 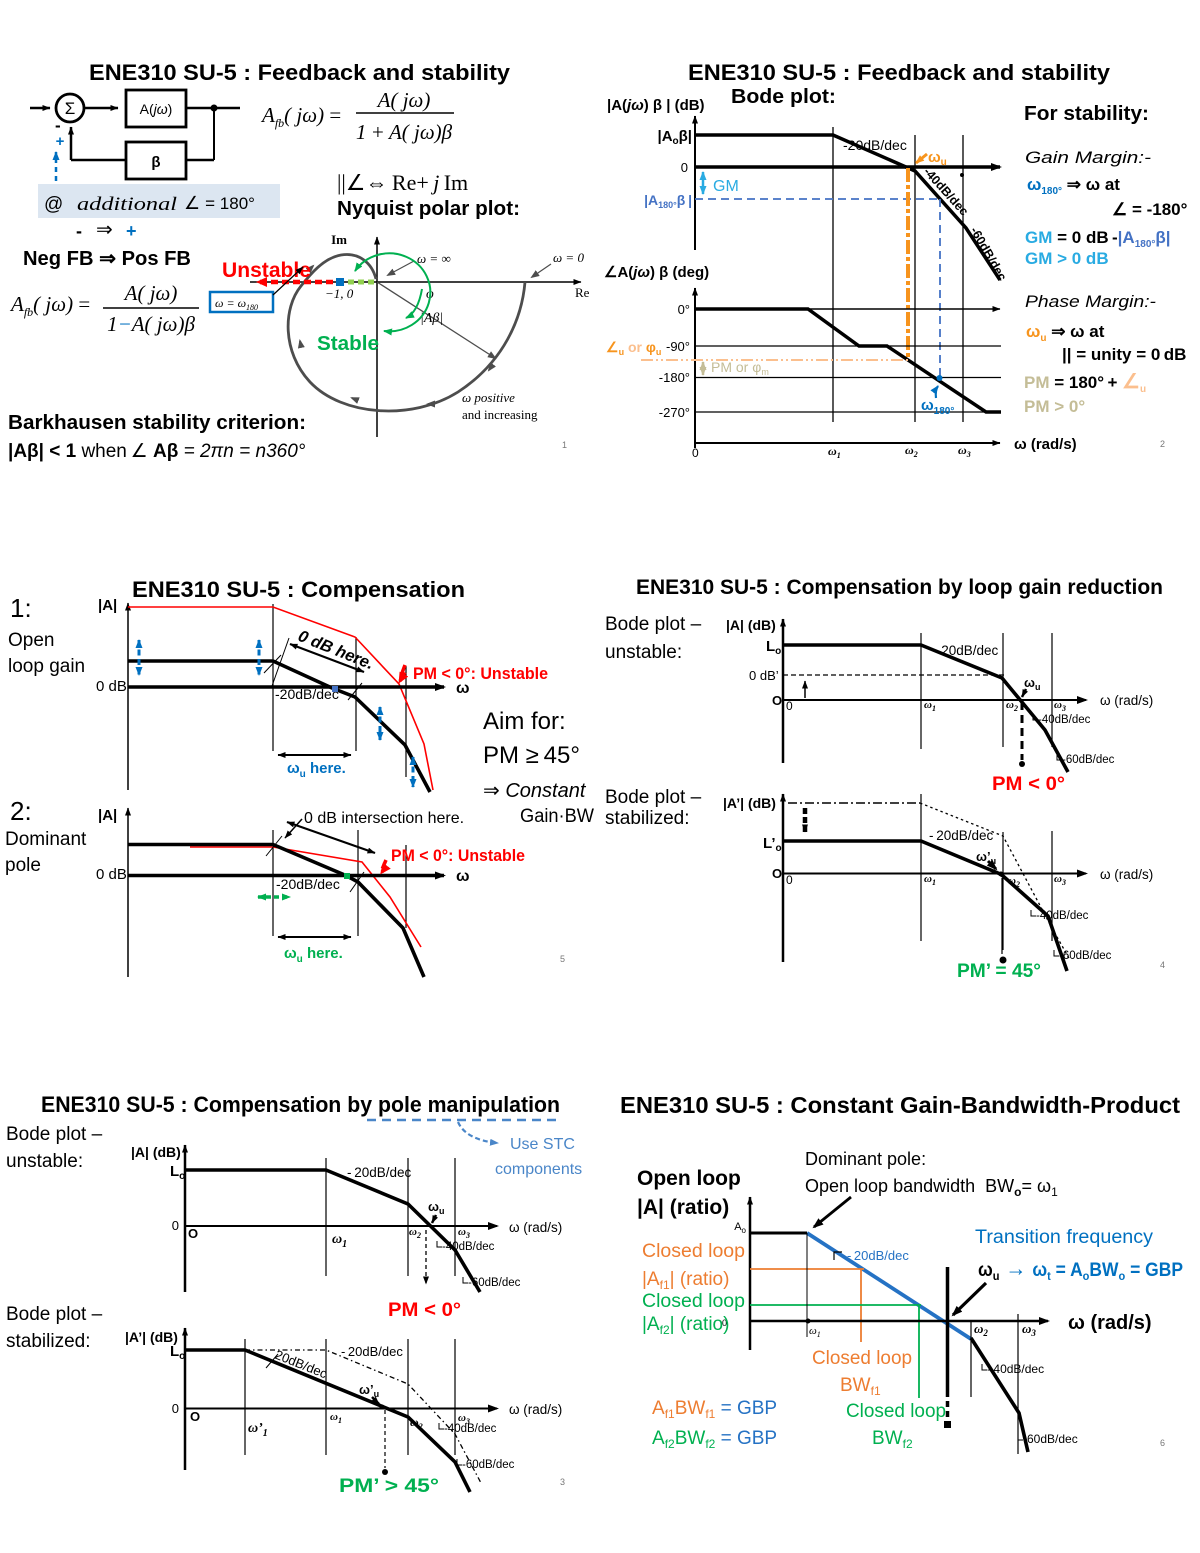 What do you see at coordinates (564, 445) in the screenshot?
I see `svg-text: 1` at bounding box center [564, 445].